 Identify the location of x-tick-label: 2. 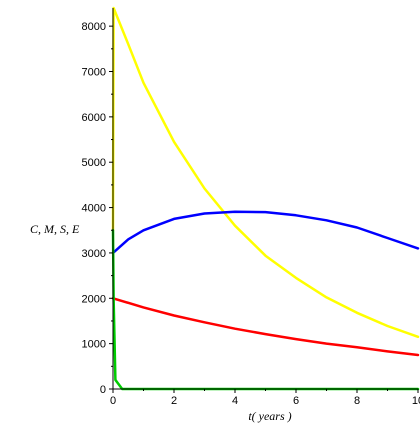
(174, 401).